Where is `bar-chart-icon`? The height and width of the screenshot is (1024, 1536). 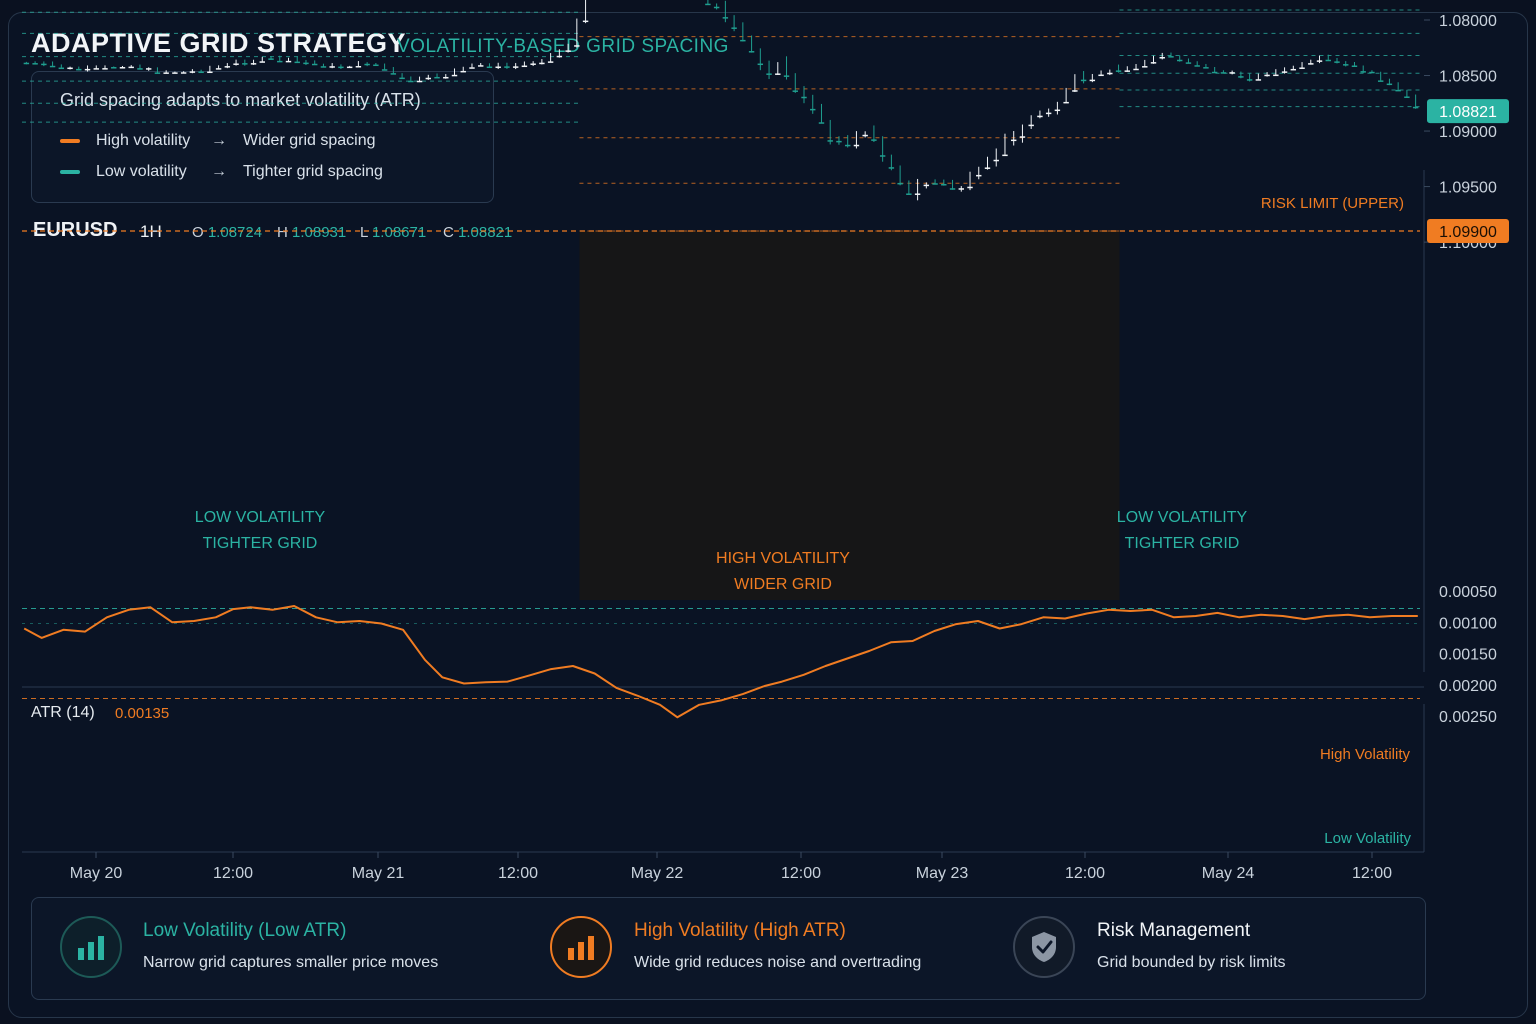 bar-chart-icon is located at coordinates (91, 948).